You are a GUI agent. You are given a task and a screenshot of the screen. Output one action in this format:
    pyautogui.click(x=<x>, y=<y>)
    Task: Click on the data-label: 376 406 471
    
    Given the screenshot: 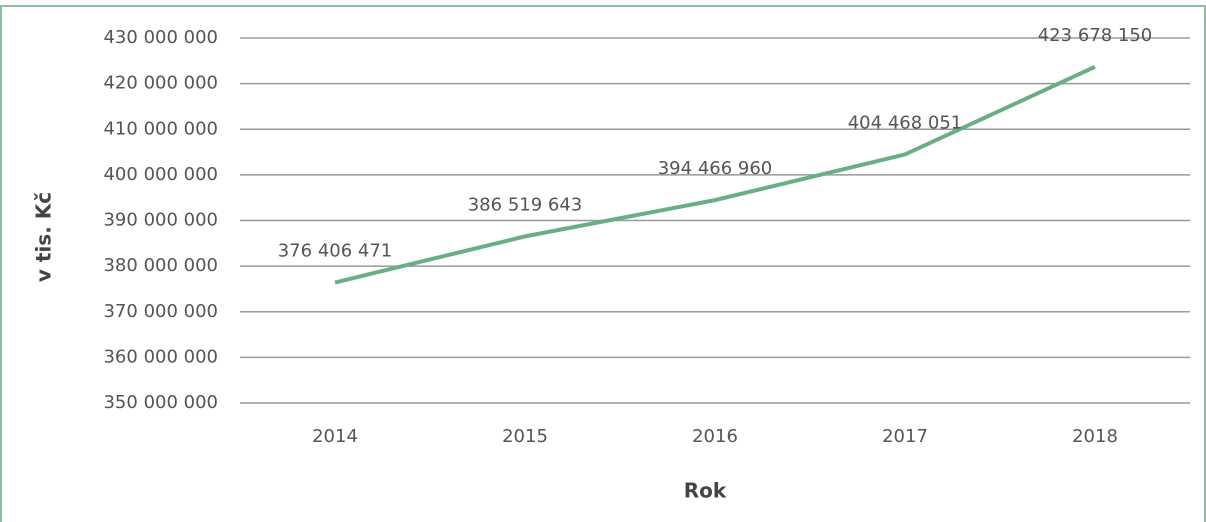 What is the action you would take?
    pyautogui.click(x=335, y=251)
    